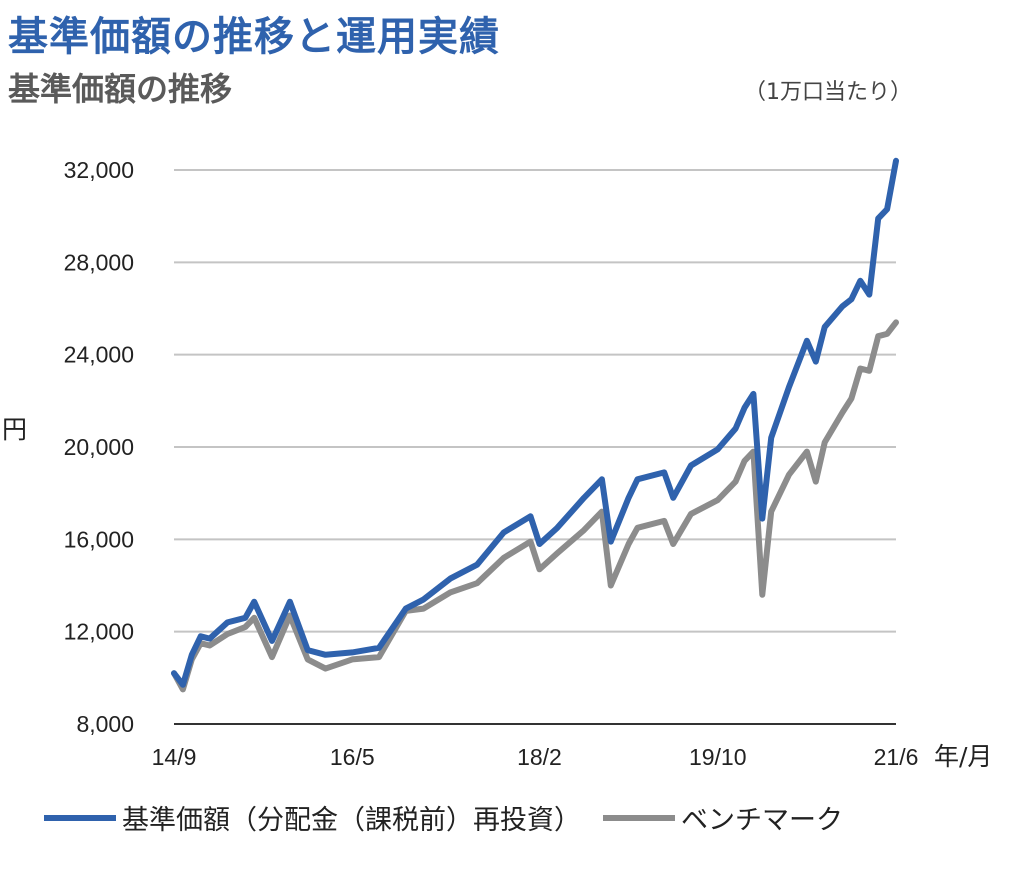 Image resolution: width=1024 pixels, height=869 pixels. I want to click on x-tick-label: 14/9, so click(174, 757).